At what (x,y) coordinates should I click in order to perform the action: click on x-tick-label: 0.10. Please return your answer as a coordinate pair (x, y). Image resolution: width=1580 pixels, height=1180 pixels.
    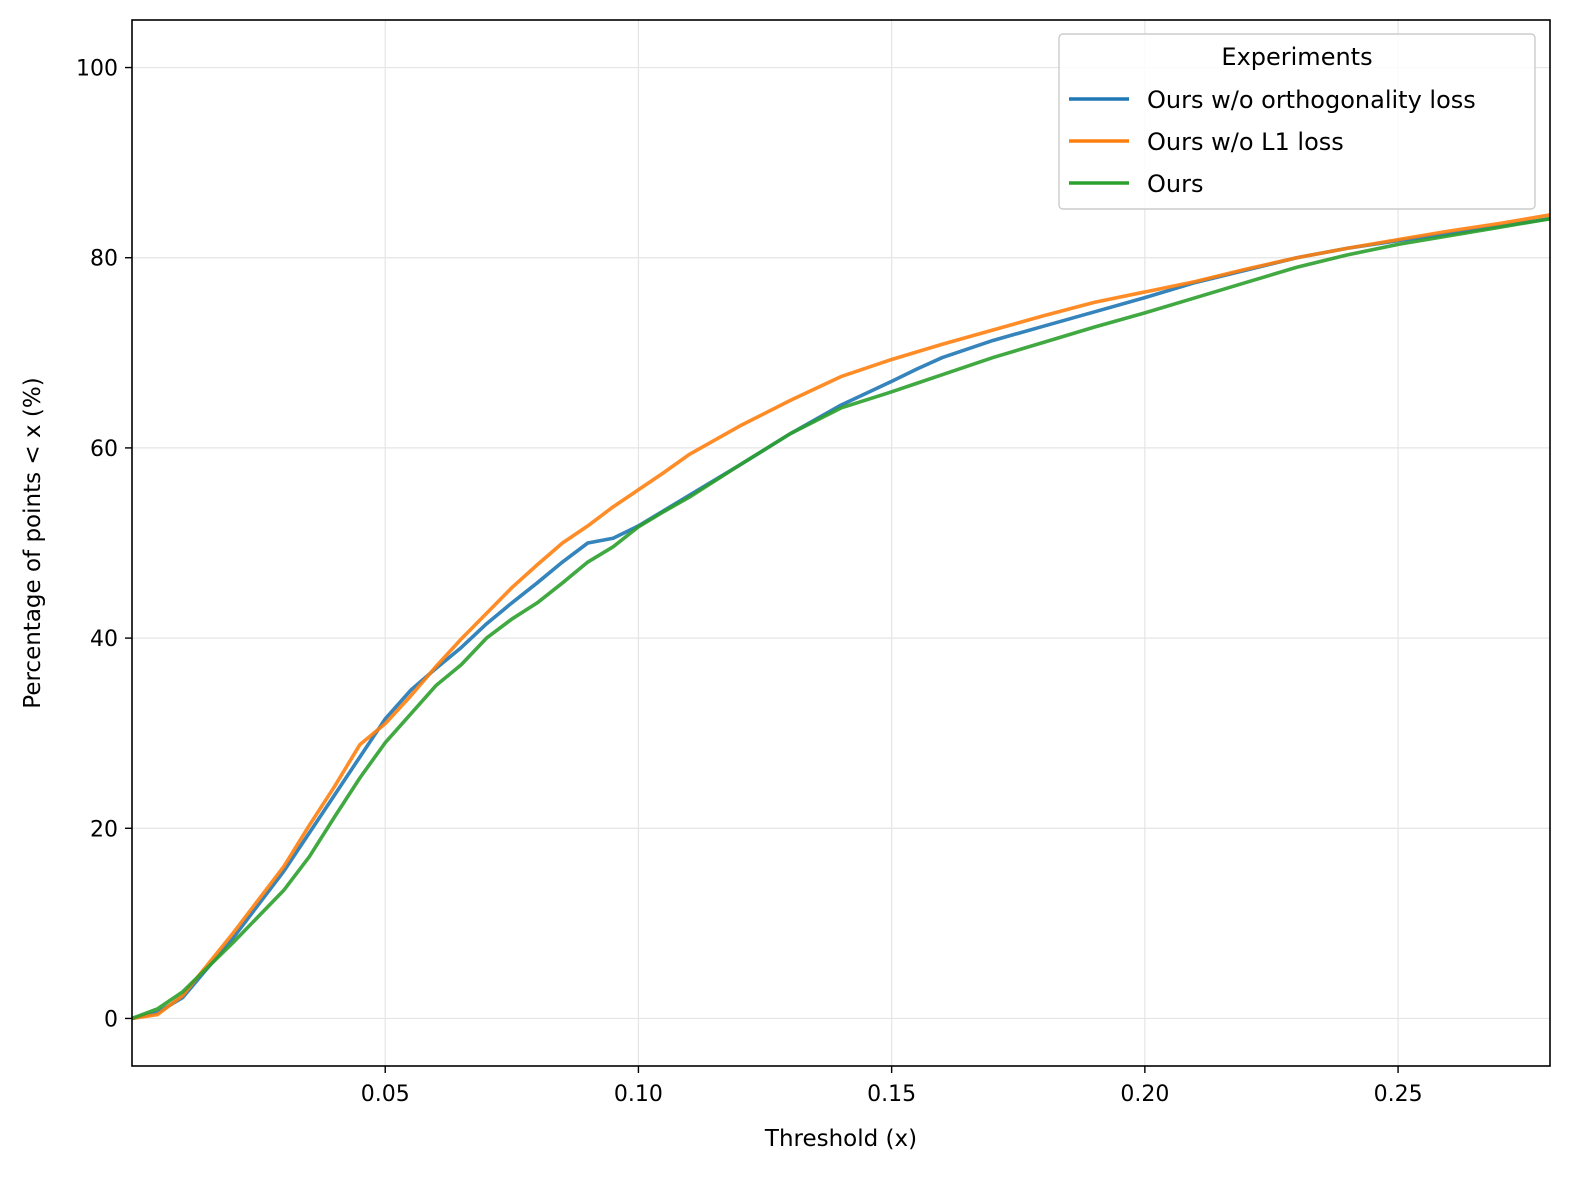
    Looking at the image, I should click on (638, 1094).